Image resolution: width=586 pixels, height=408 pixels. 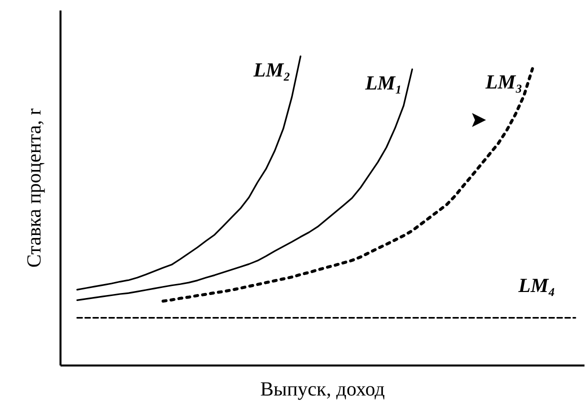 What do you see at coordinates (271, 70) in the screenshot?
I see `series-label: LM₂` at bounding box center [271, 70].